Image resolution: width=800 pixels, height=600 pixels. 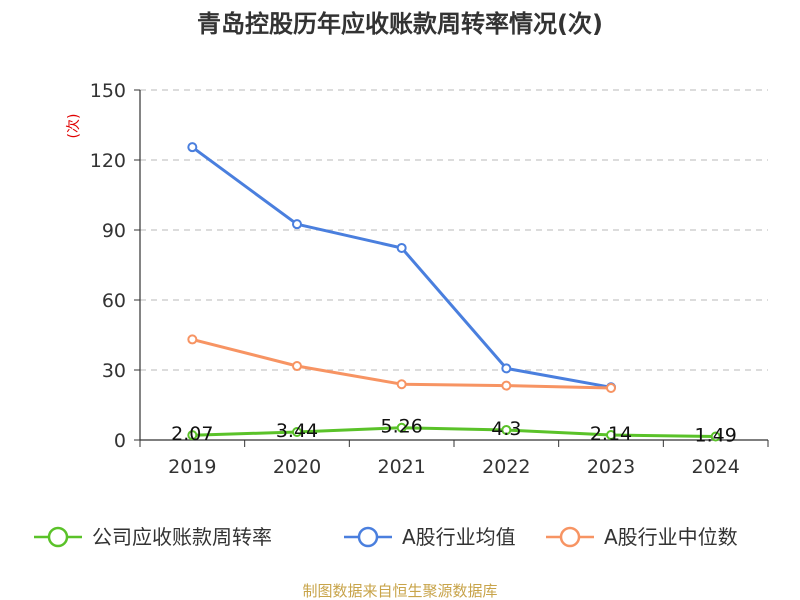 I want to click on x-tick-label: 2020, so click(x=297, y=467).